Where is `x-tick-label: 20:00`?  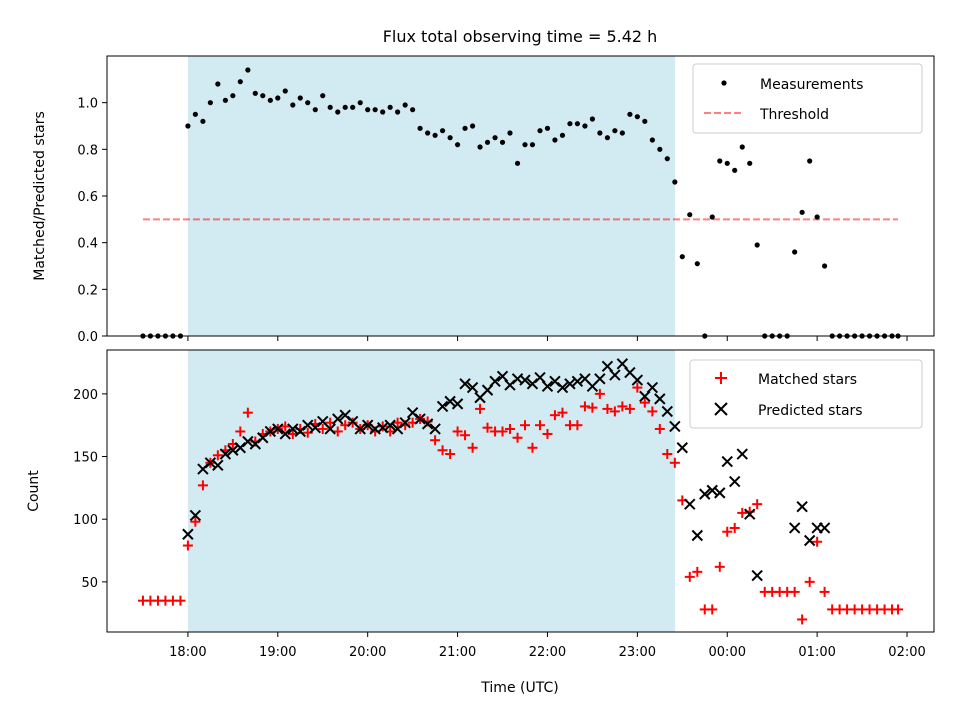 x-tick-label: 20:00 is located at coordinates (367, 652).